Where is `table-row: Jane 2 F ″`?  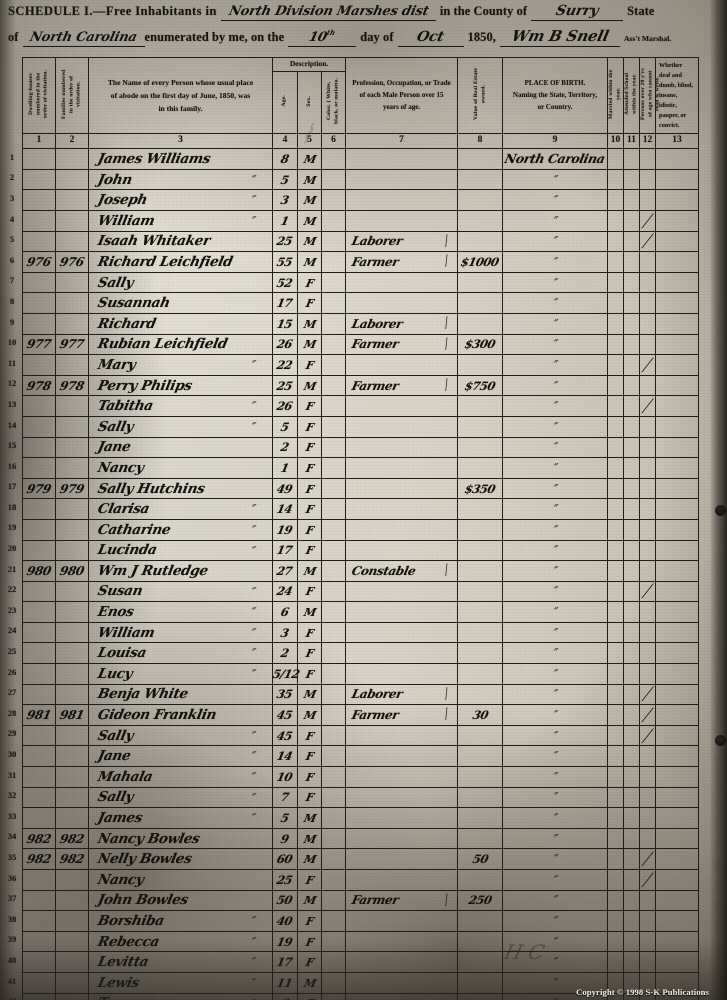 table-row: Jane 2 F ″ is located at coordinates (361, 447).